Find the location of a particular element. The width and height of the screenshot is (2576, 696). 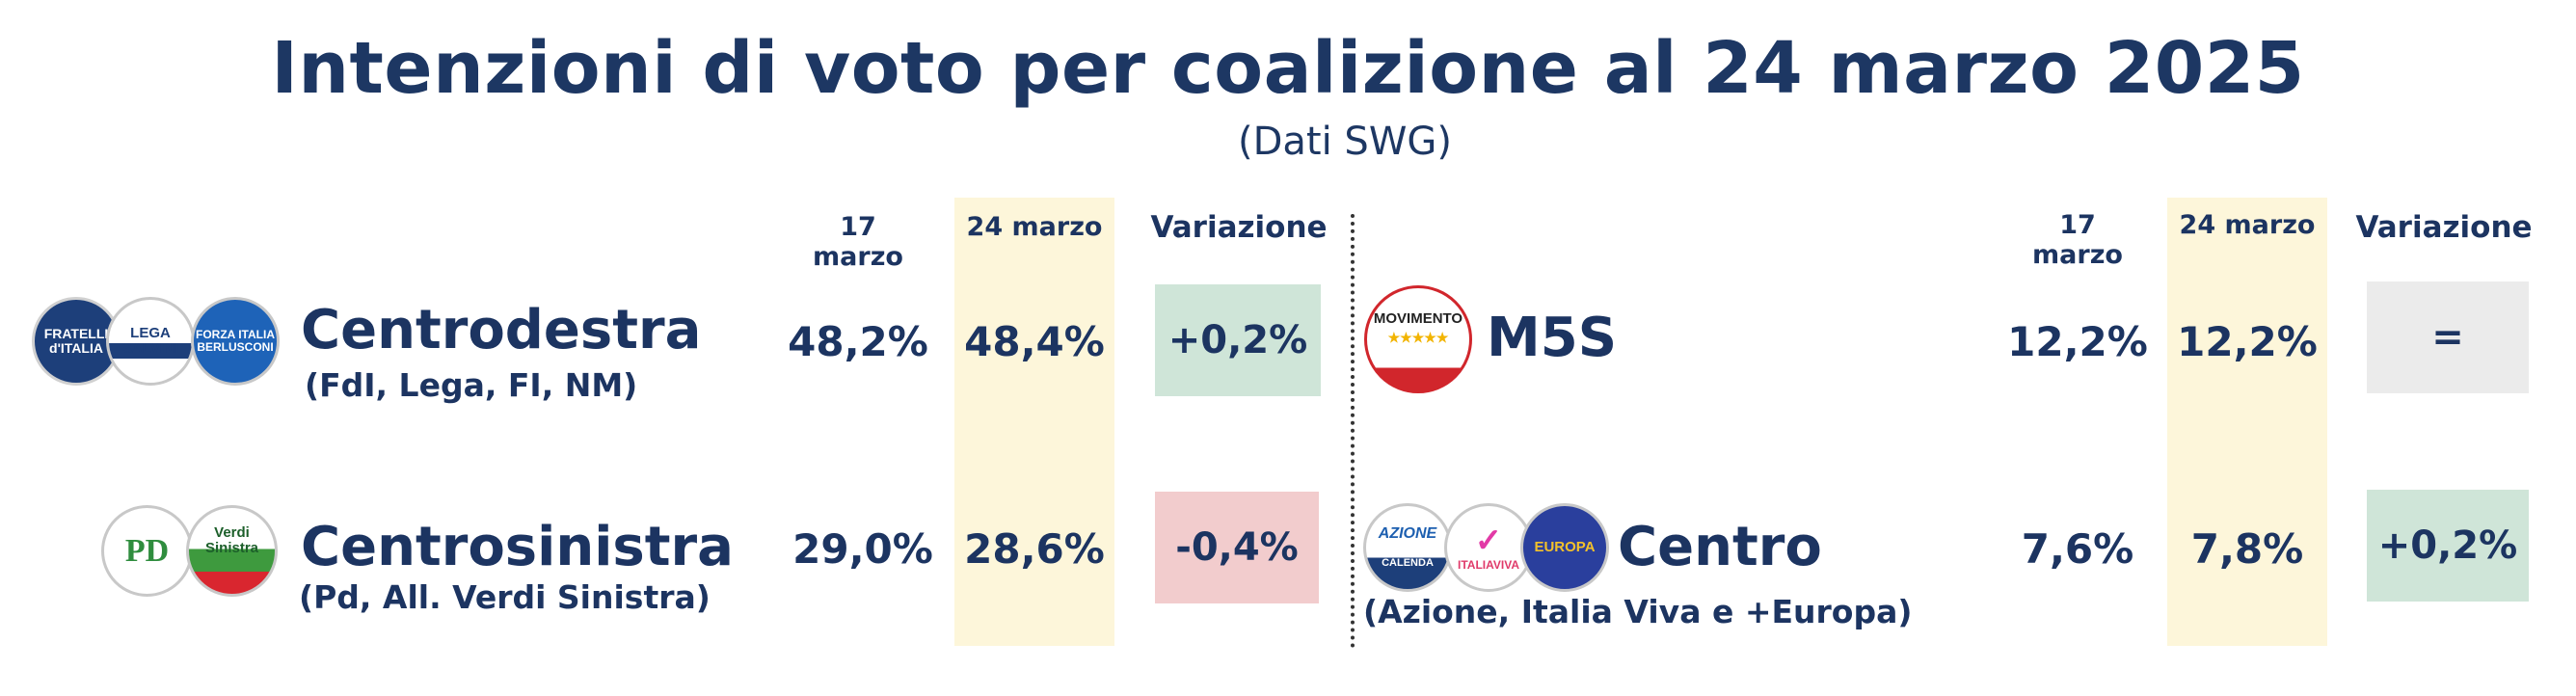

row-name-centrodestra: Centrodestra is located at coordinates (501, 330).